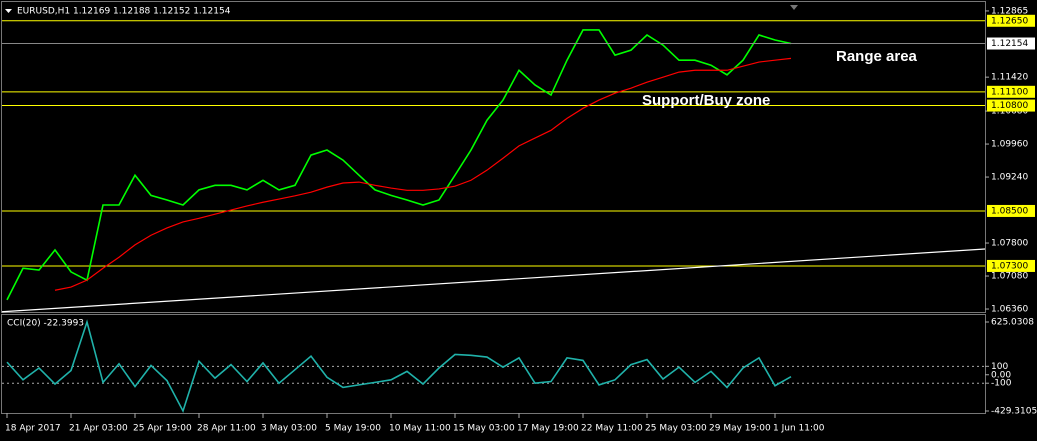 The image size is (1037, 441). I want to click on current-price-label: 1.12154, so click(1009, 44).